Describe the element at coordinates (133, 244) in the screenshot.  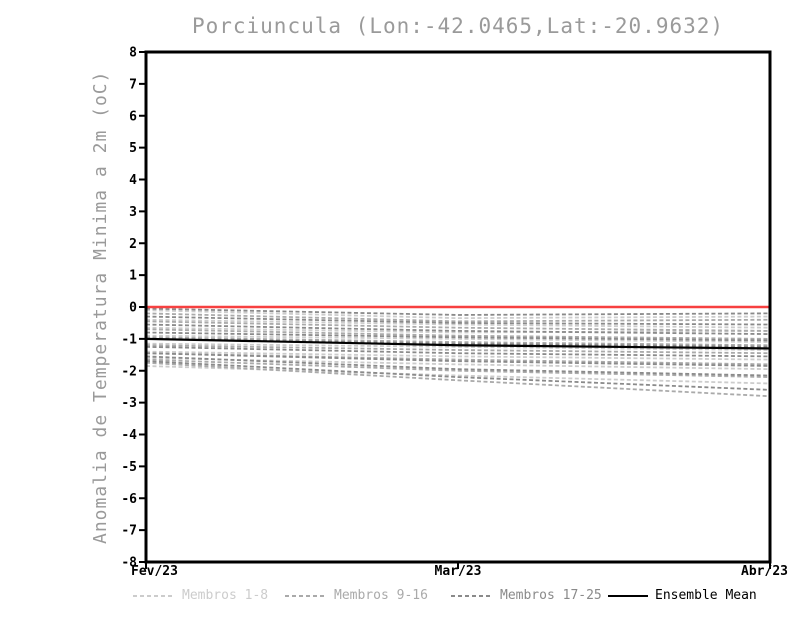
I see `y-tick-label: 2` at that location.